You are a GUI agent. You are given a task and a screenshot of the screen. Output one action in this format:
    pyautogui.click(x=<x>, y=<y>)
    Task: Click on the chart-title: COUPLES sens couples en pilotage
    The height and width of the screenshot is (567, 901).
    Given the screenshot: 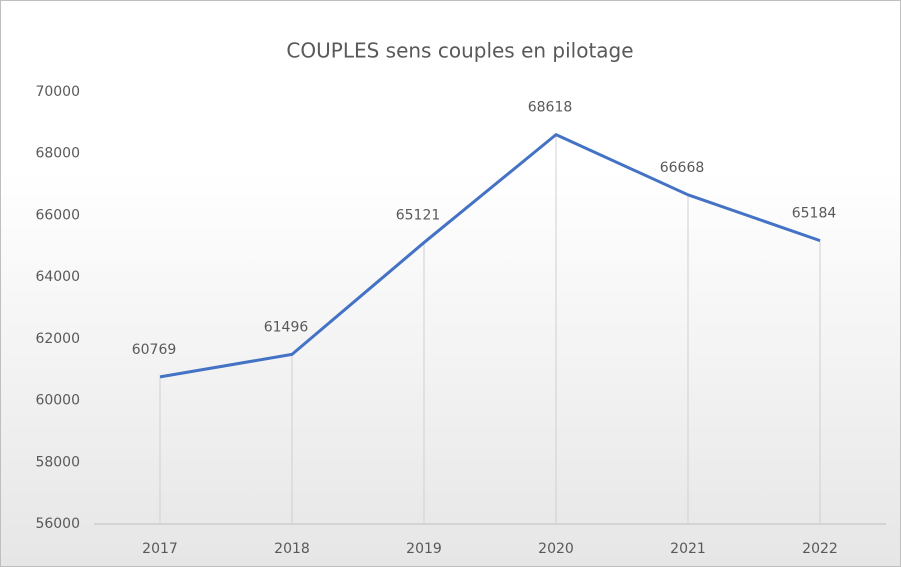 What is the action you would take?
    pyautogui.click(x=459, y=51)
    